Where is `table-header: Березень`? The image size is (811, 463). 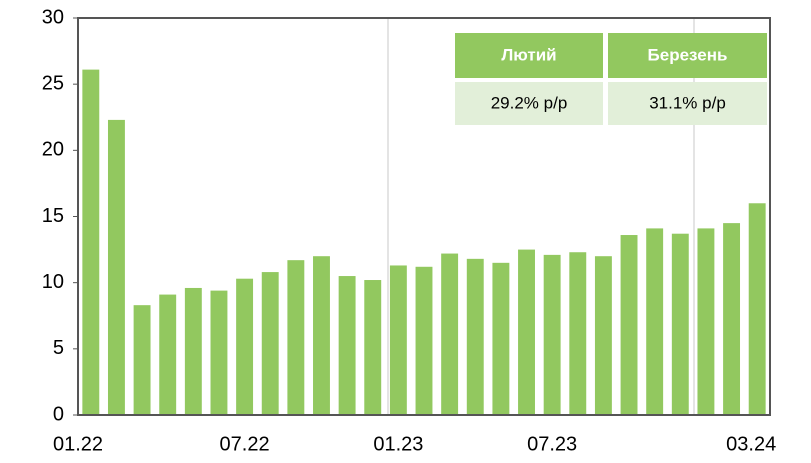 table-header: Березень is located at coordinates (688, 54).